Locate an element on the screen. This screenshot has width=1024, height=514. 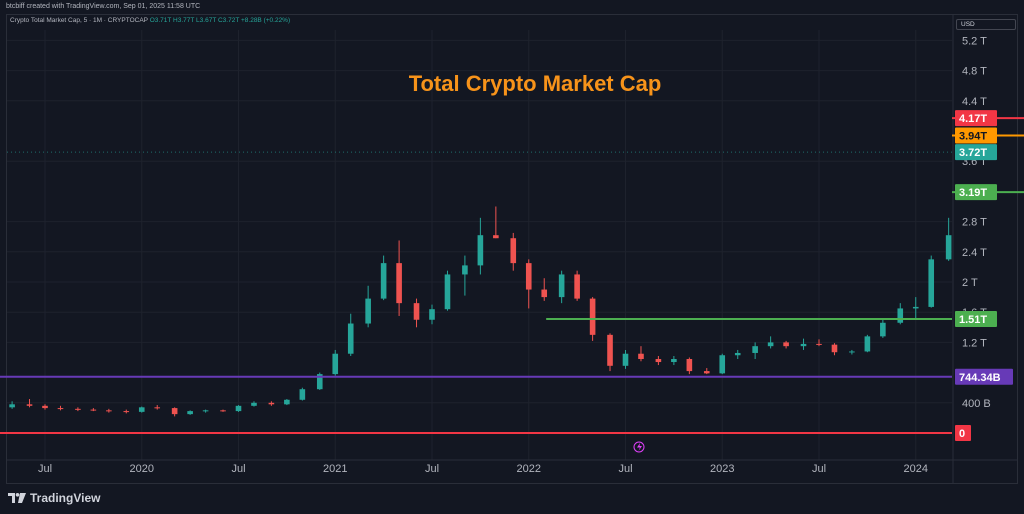
event-marker-icon is located at coordinates (639, 447).